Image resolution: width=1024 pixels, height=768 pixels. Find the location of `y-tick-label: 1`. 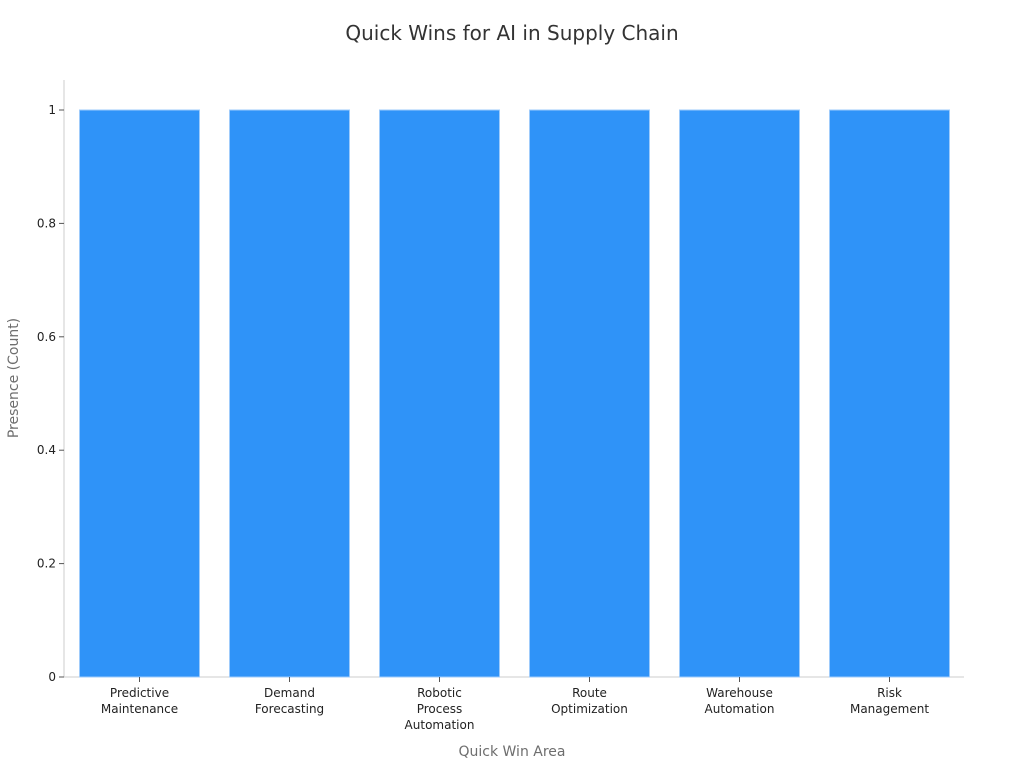

y-tick-label: 1 is located at coordinates (52, 110).